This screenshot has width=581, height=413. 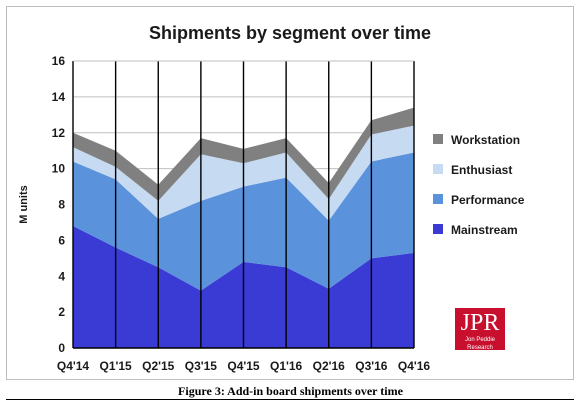 What do you see at coordinates (481, 170) in the screenshot?
I see `legend-label-enthusiast: Enthusiast` at bounding box center [481, 170].